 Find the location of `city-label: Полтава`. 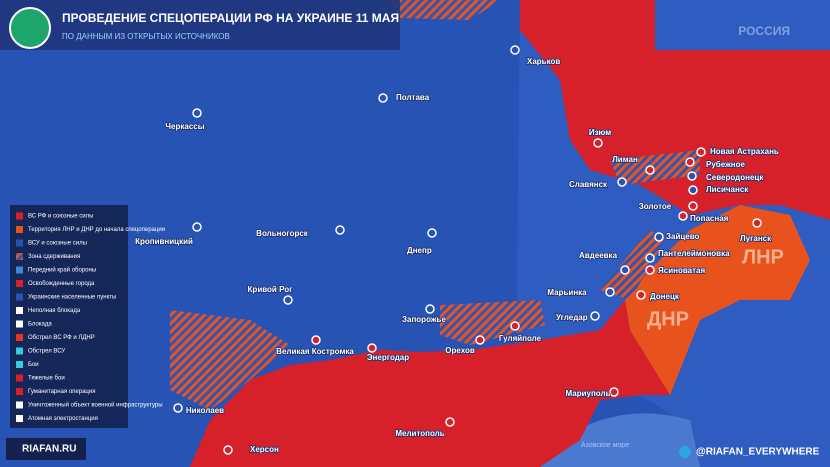

city-label: Полтава is located at coordinates (413, 97).